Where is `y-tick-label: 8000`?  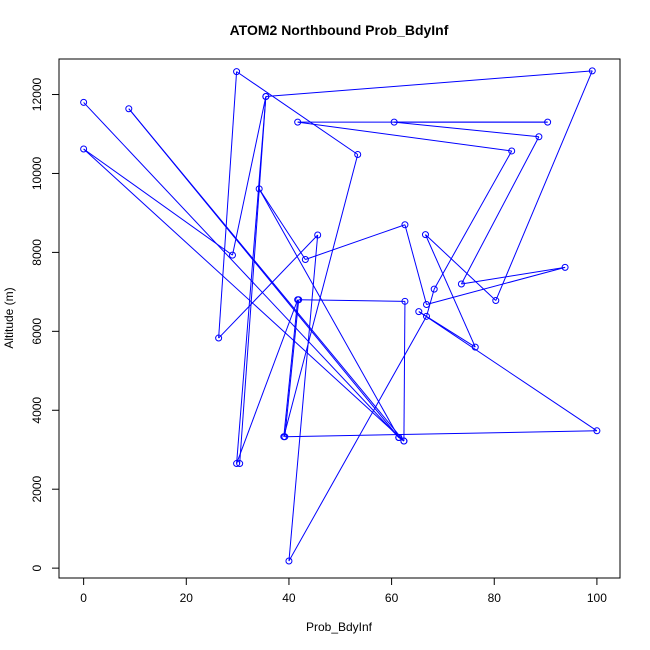 y-tick-label: 8000 is located at coordinates (37, 252).